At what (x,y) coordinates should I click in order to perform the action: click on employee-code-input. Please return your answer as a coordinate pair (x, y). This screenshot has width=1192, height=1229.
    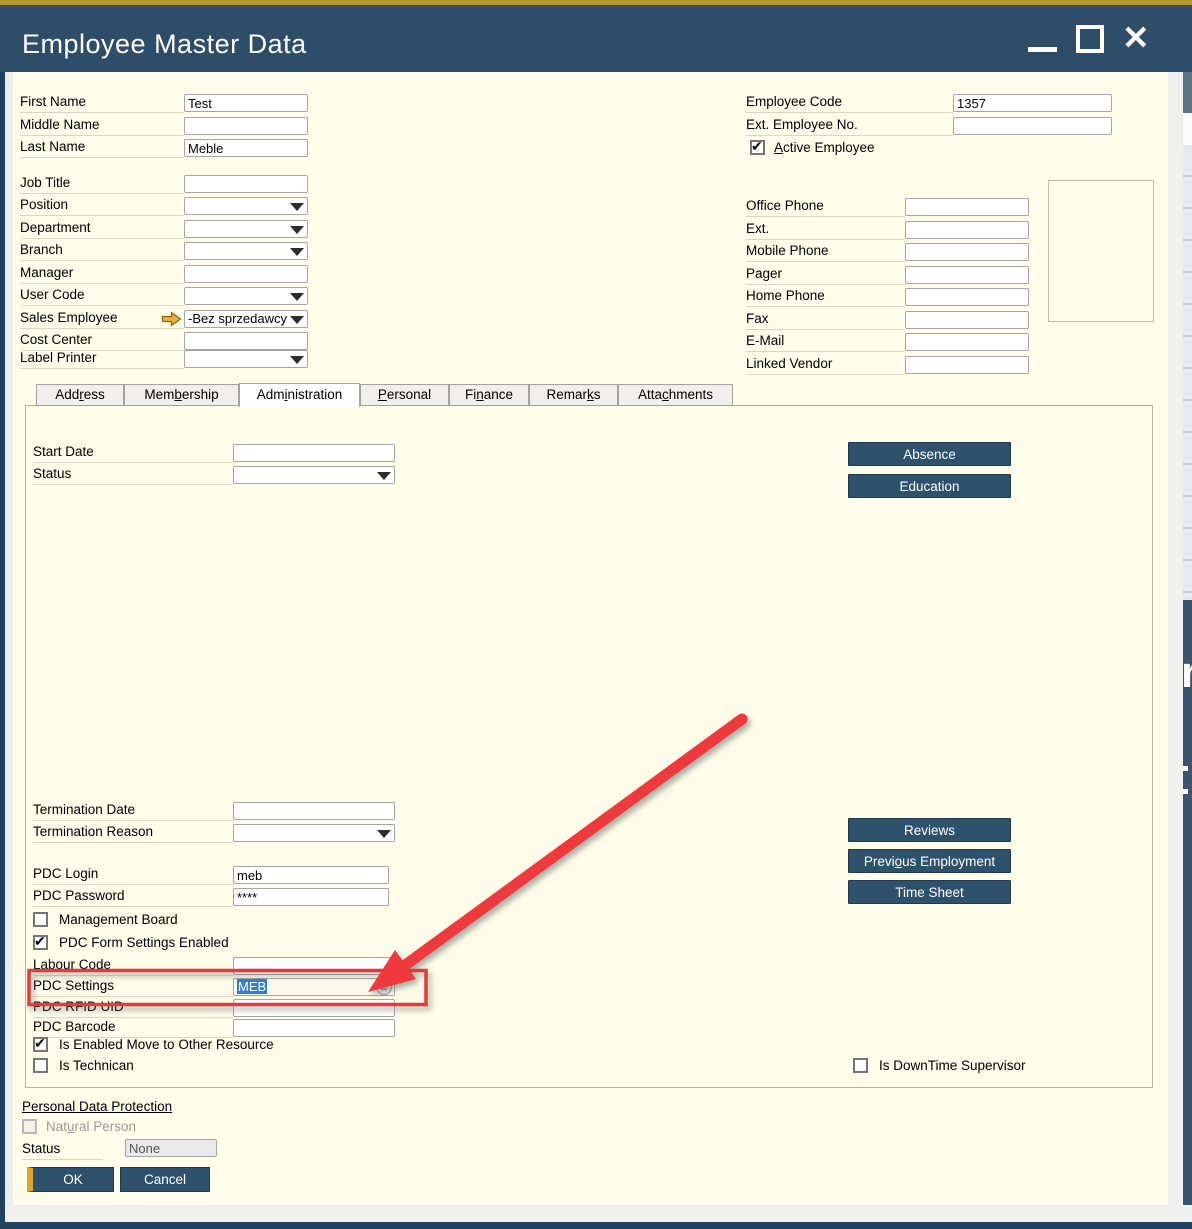
    Looking at the image, I should click on (1032, 103).